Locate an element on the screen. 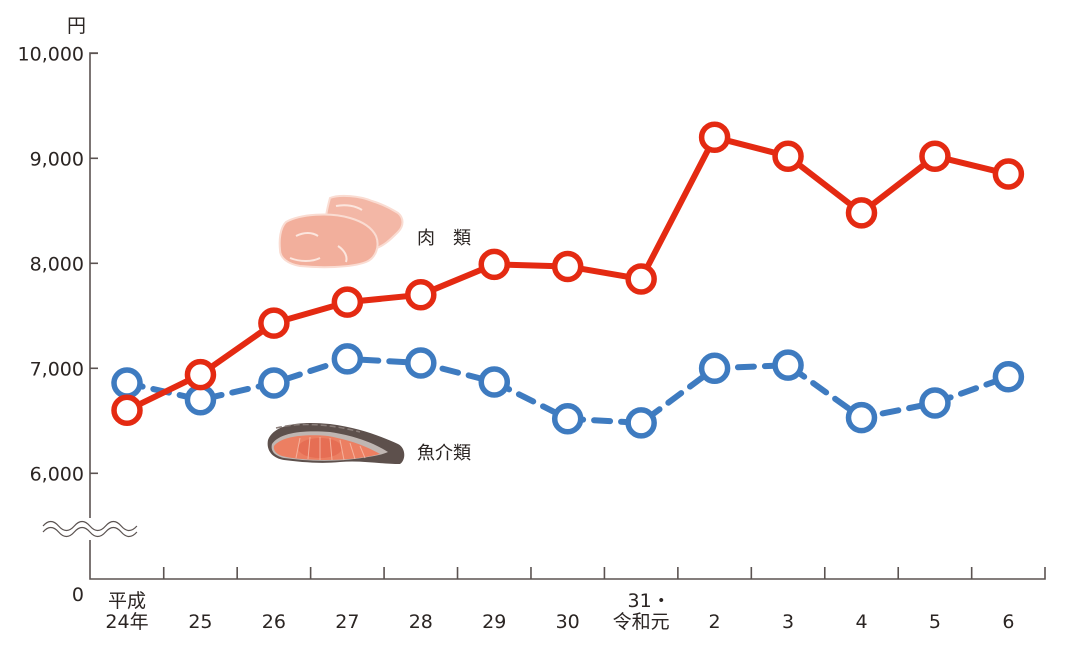  x-tick-label: 29 is located at coordinates (494, 622).